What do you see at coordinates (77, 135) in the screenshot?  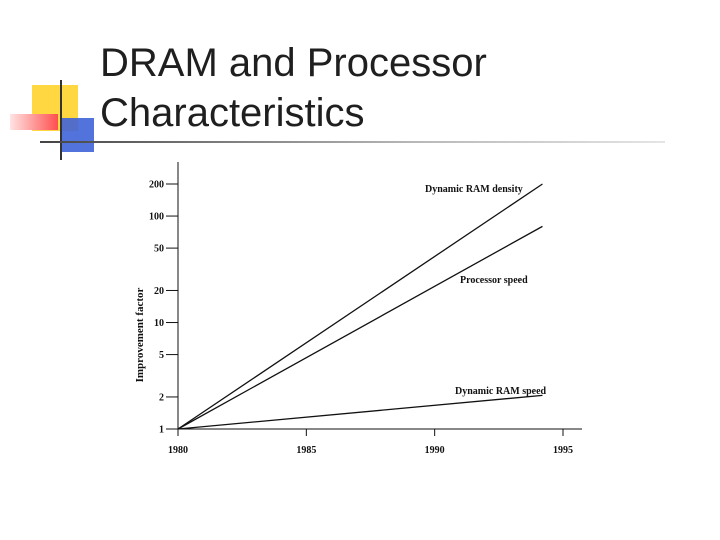 I see `decor-blue-square` at bounding box center [77, 135].